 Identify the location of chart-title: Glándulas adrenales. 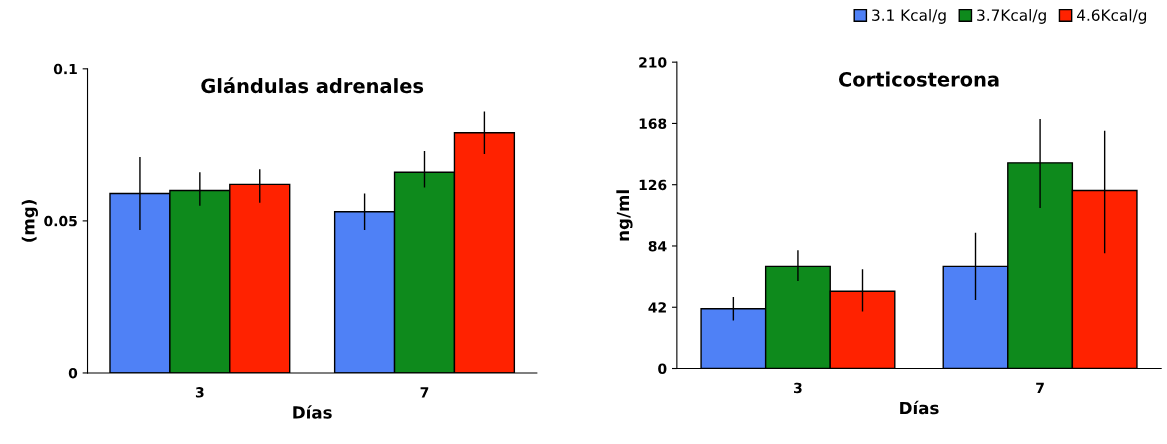
(312, 85).